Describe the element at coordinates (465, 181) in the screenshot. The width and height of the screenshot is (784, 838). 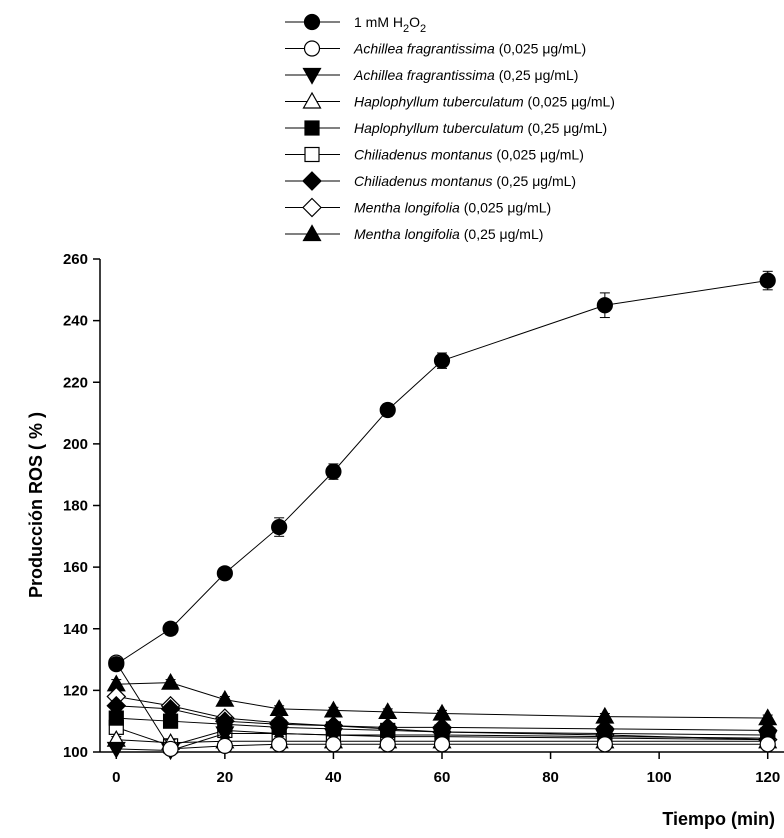
I see `legend-label: Chiliadenus montanus (0,25 μg/mL)` at that location.